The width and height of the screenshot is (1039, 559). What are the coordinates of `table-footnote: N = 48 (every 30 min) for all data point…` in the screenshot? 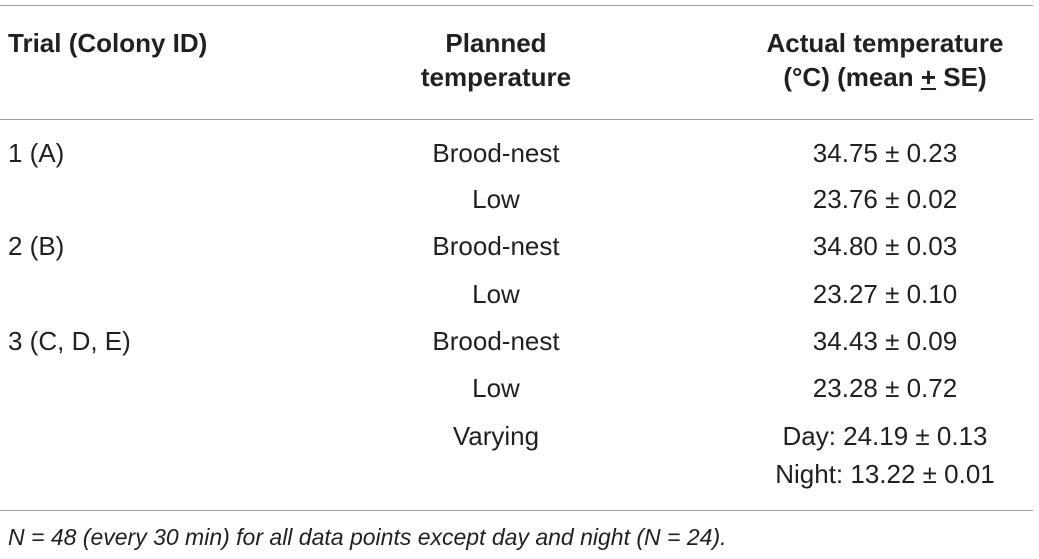 It's located at (367, 537).